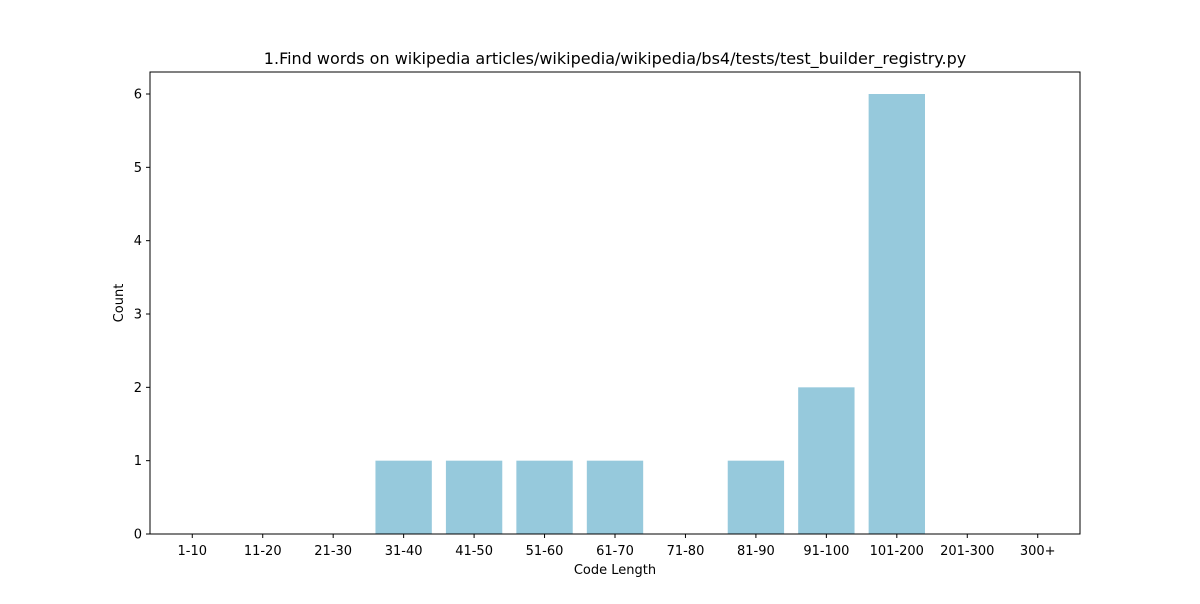 The width and height of the screenshot is (1200, 604). What do you see at coordinates (119, 303) in the screenshot?
I see `y-axis-label: Count` at bounding box center [119, 303].